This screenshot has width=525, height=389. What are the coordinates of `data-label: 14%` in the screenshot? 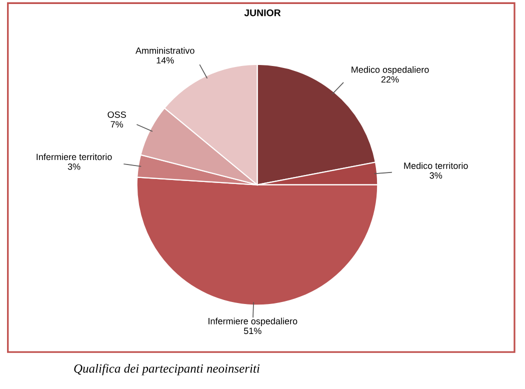 It's located at (165, 60).